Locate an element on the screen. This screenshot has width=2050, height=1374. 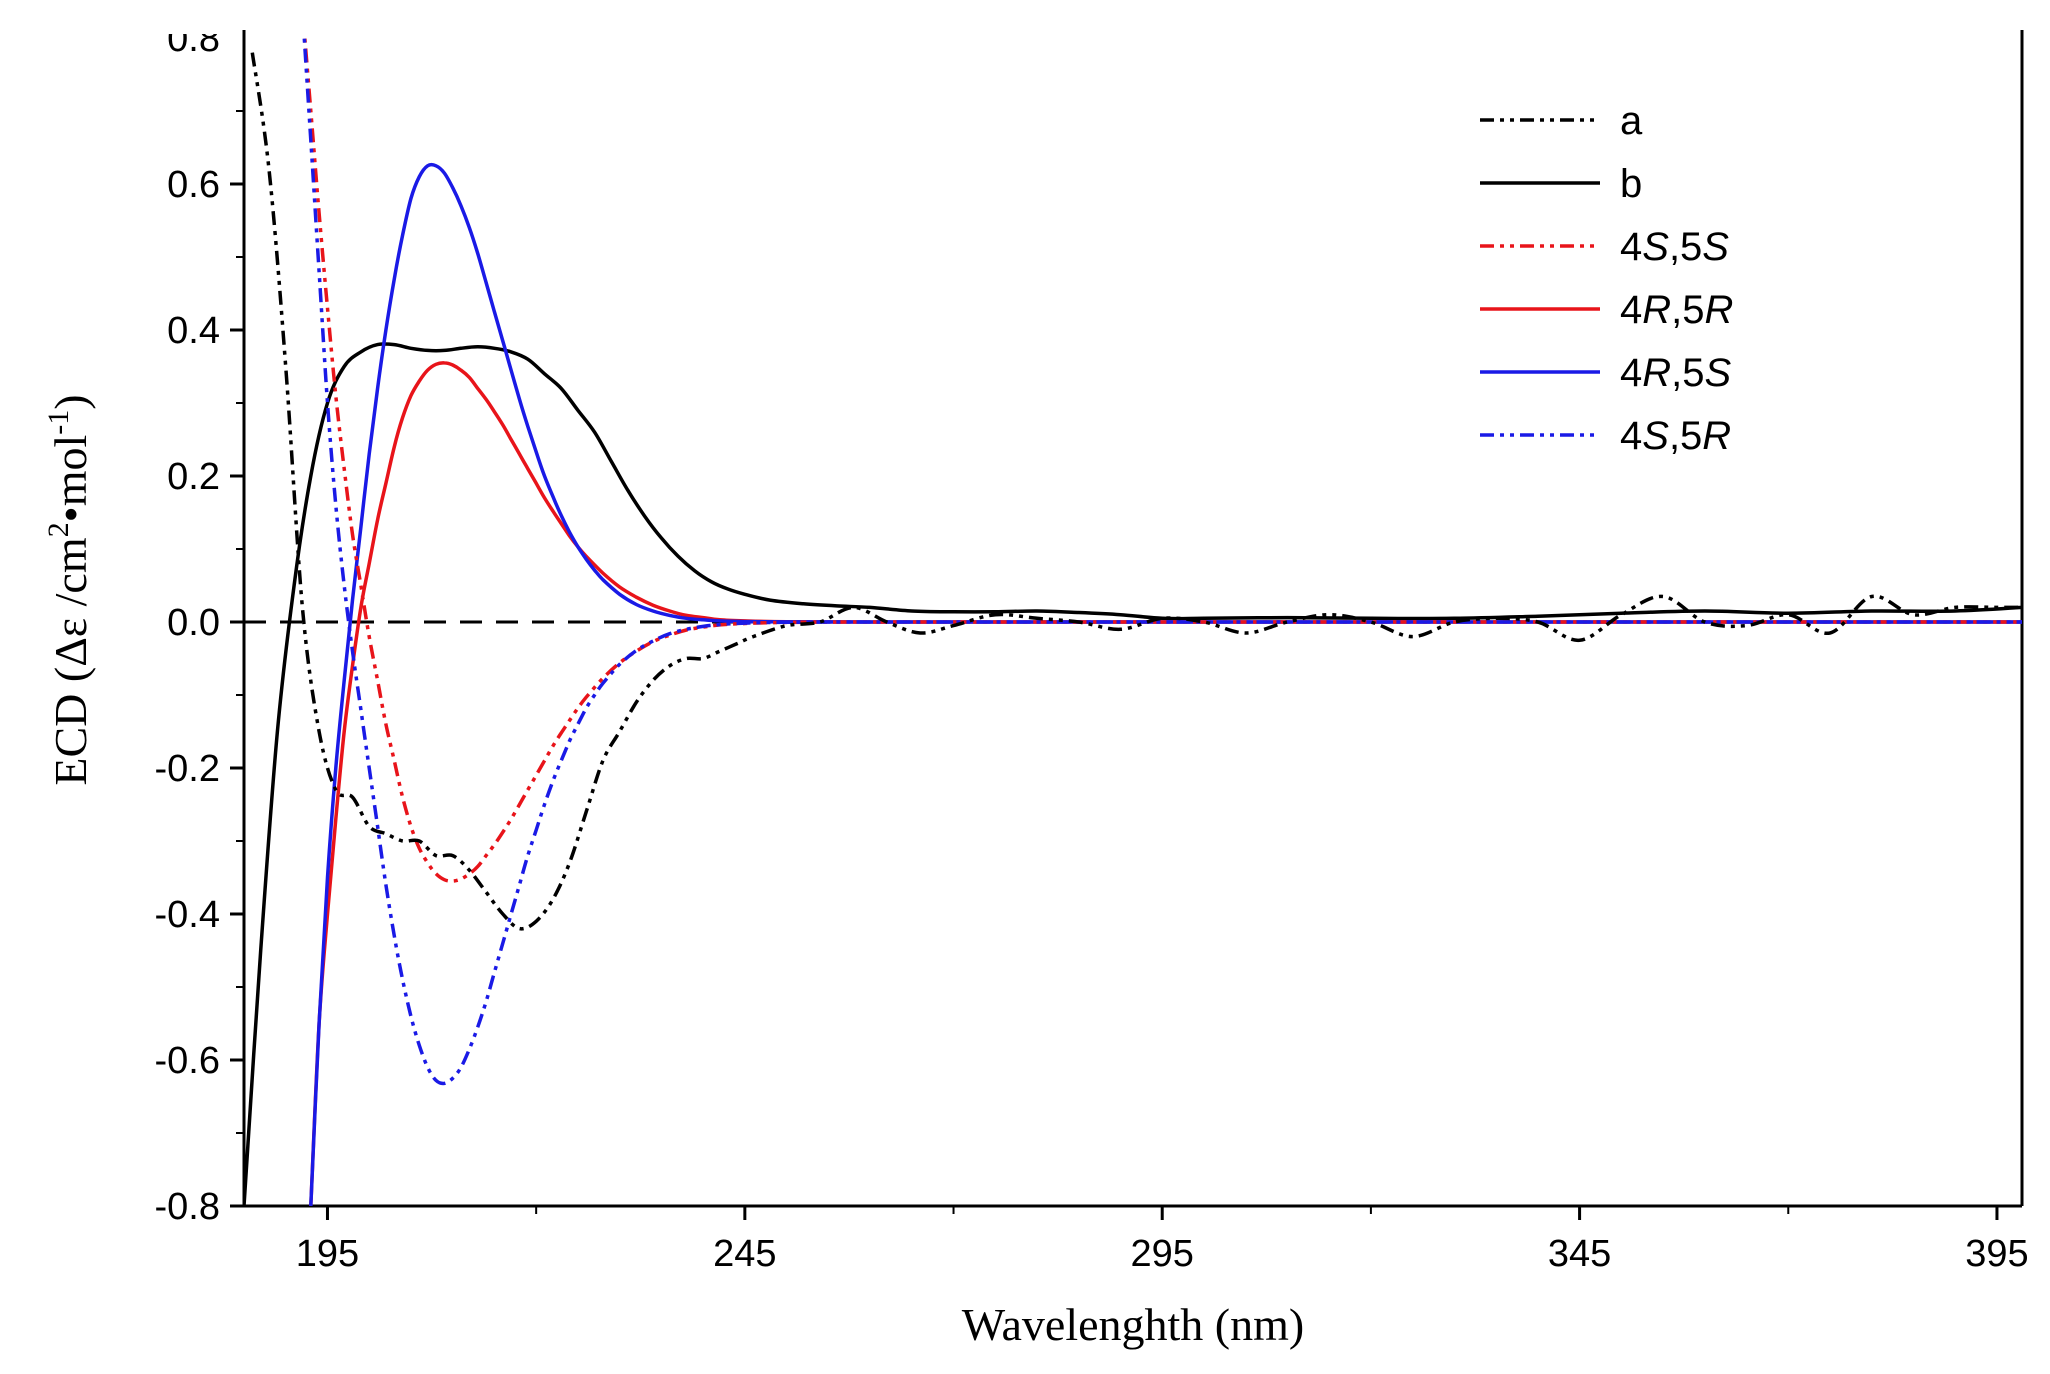
legend-label-4r-5r: 4R,5R is located at coordinates (1676, 310).